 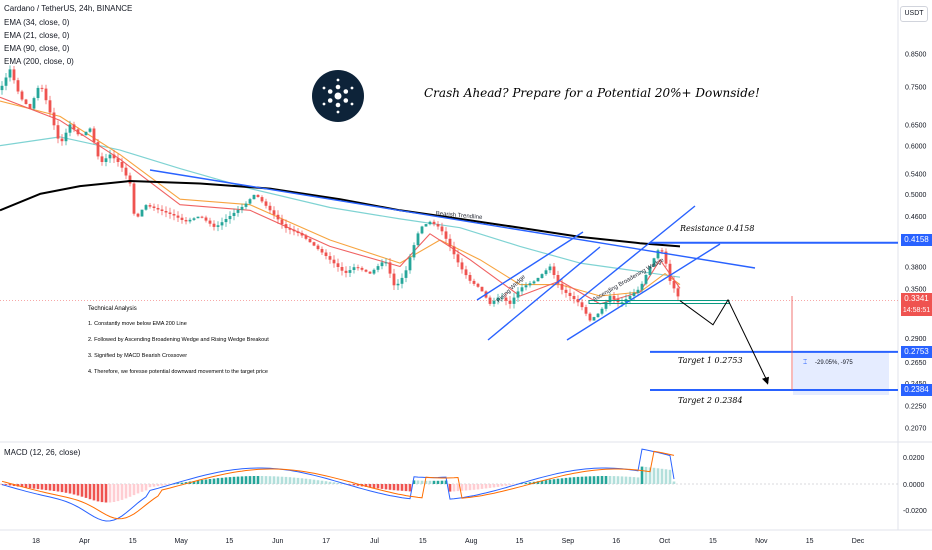 I want to click on currency-badge: USDT, so click(x=914, y=14).